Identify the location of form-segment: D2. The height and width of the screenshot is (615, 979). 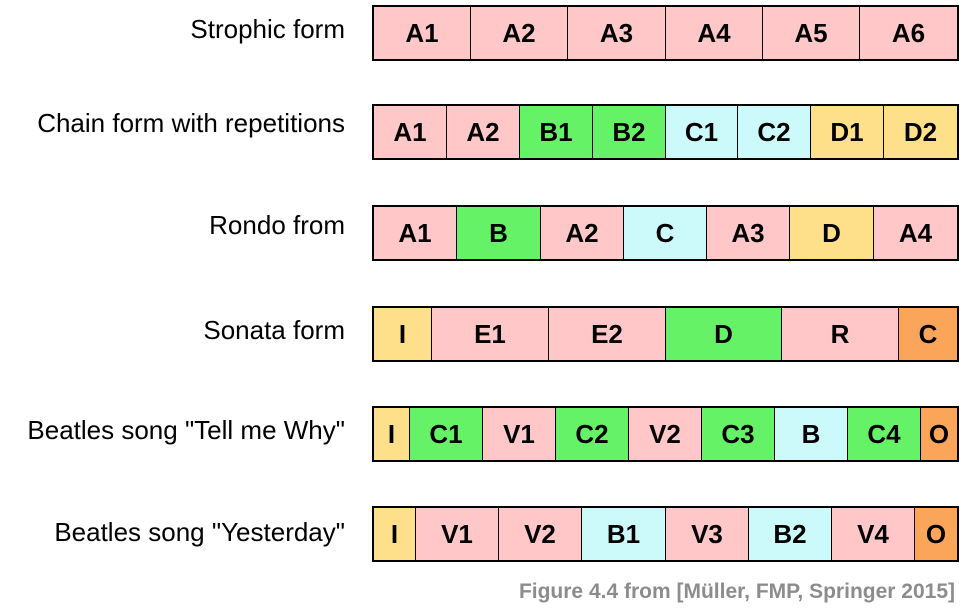
(920, 132).